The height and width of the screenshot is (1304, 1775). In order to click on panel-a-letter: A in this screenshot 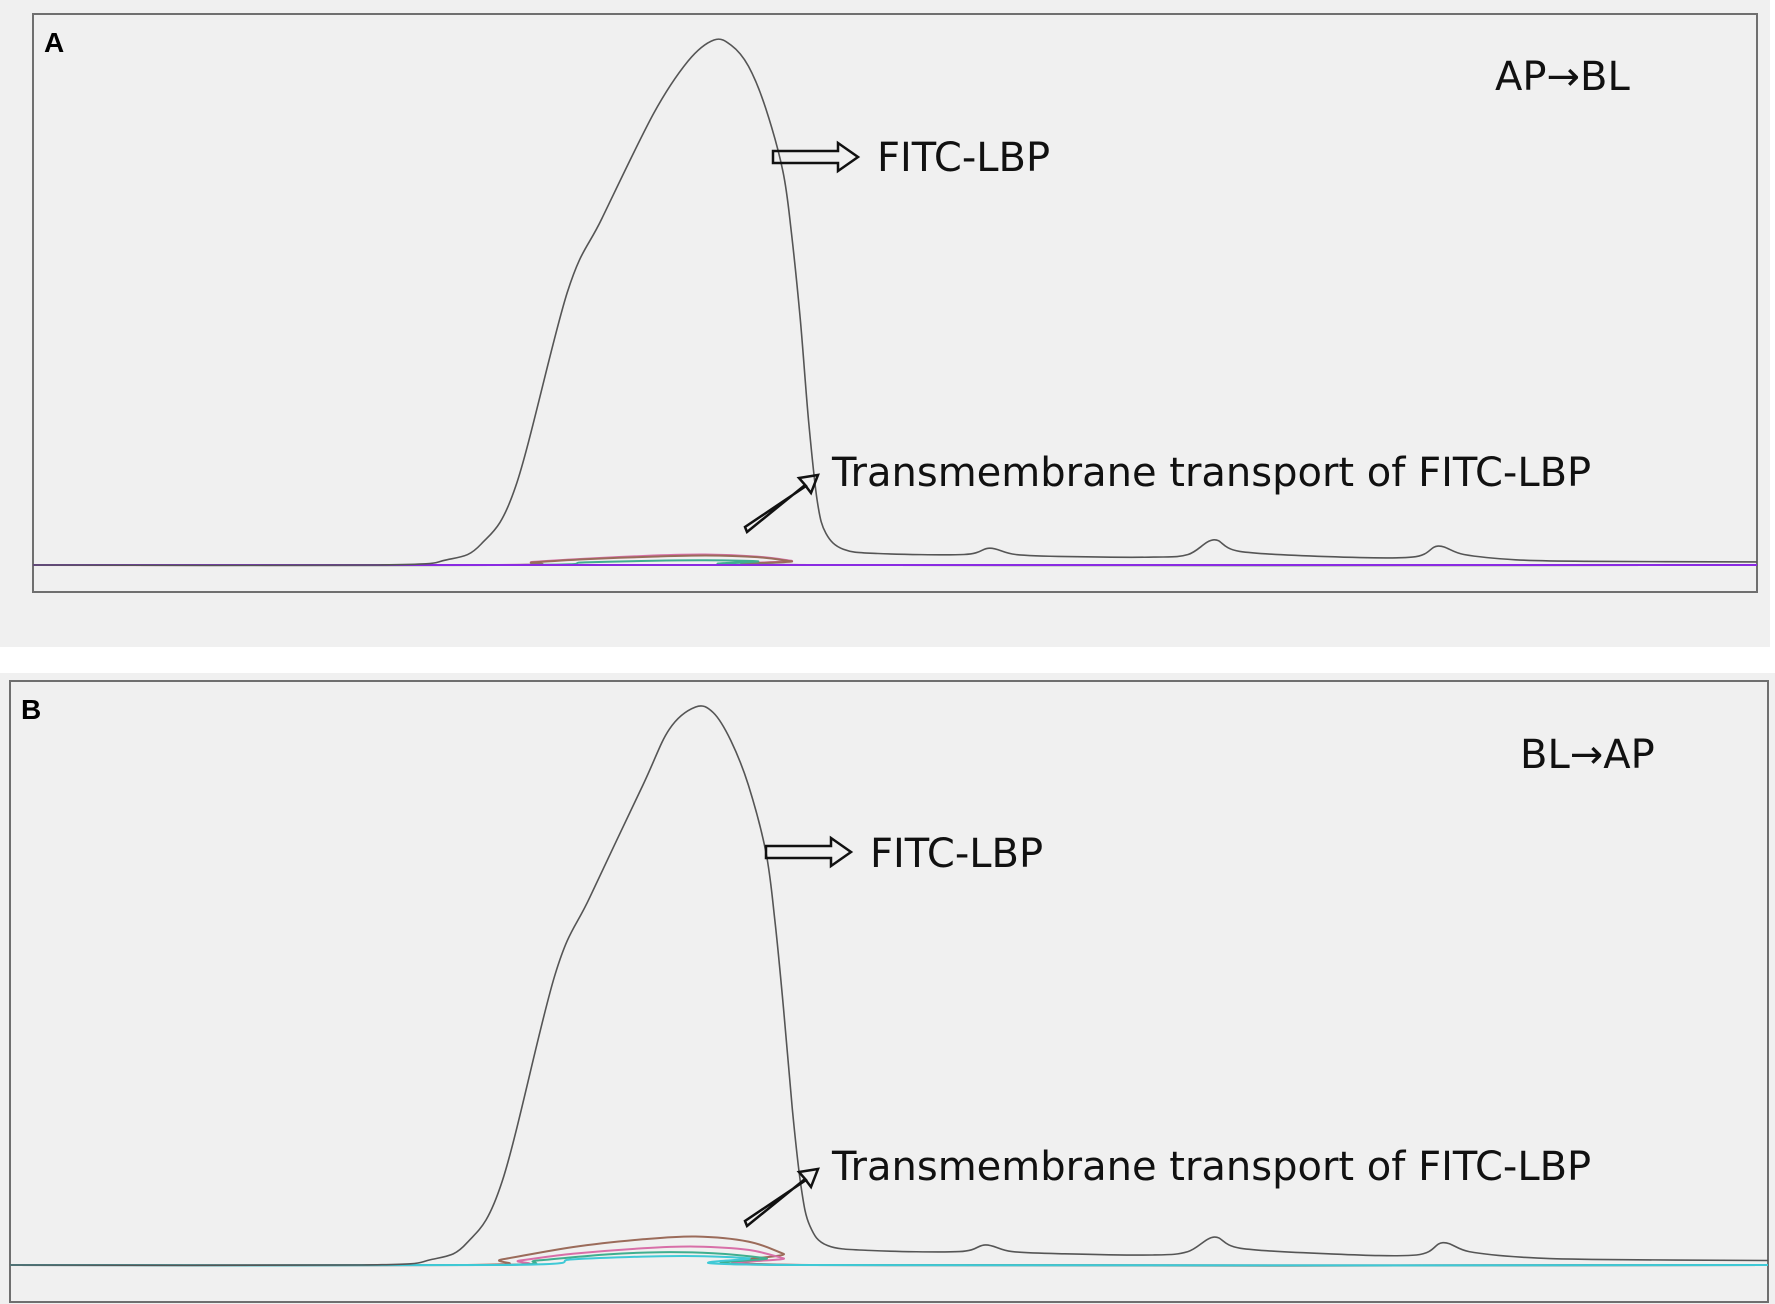, I will do `click(54, 42)`.